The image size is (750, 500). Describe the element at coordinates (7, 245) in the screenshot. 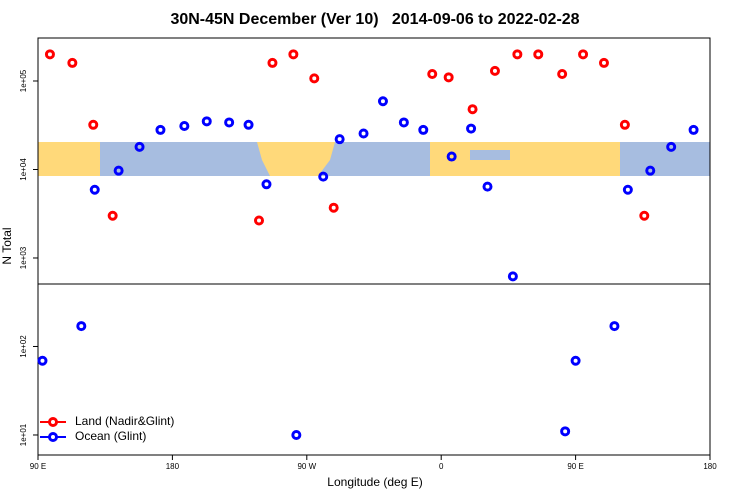

I see `y-axis-label: N Total` at that location.